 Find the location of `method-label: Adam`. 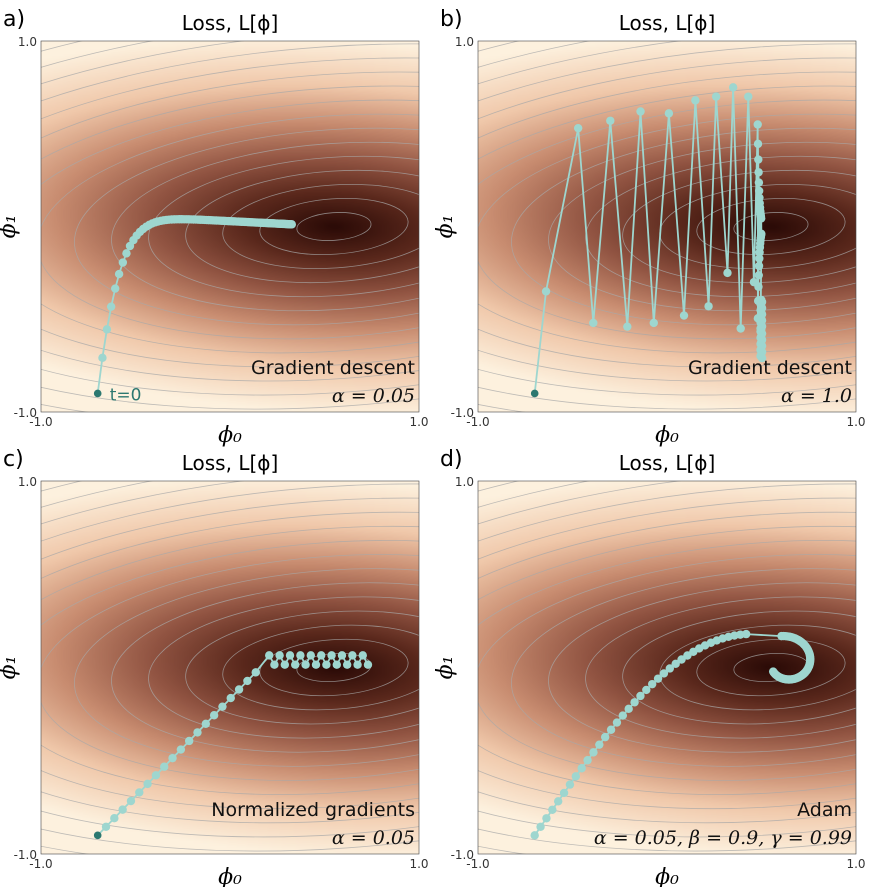

method-label: Adam is located at coordinates (824, 810).